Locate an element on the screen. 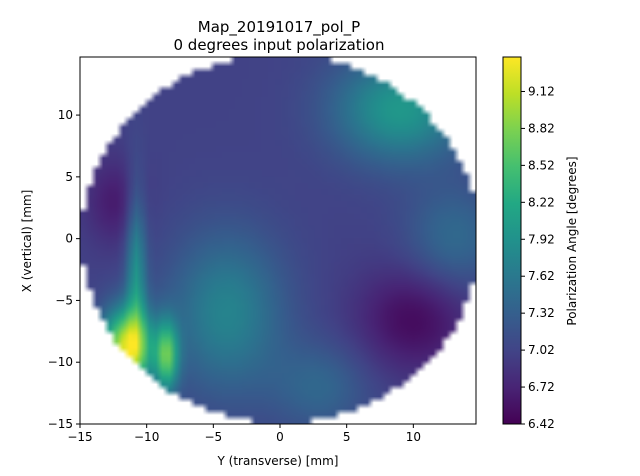 The width and height of the screenshot is (640, 476). colorbar-tick-label: 8.82 is located at coordinates (541, 128).